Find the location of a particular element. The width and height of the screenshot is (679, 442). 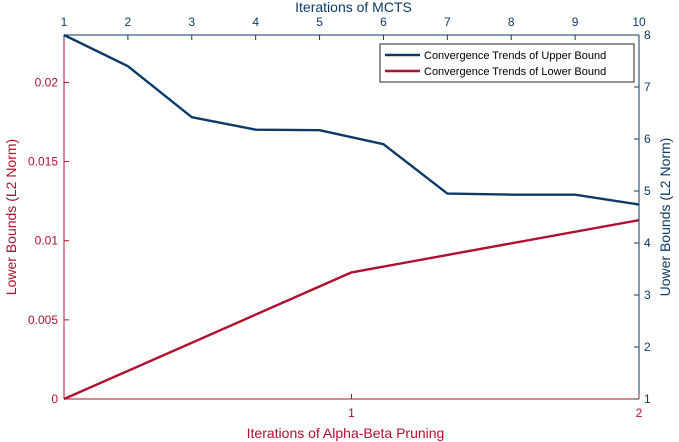

legend-box is located at coordinates (507, 63).